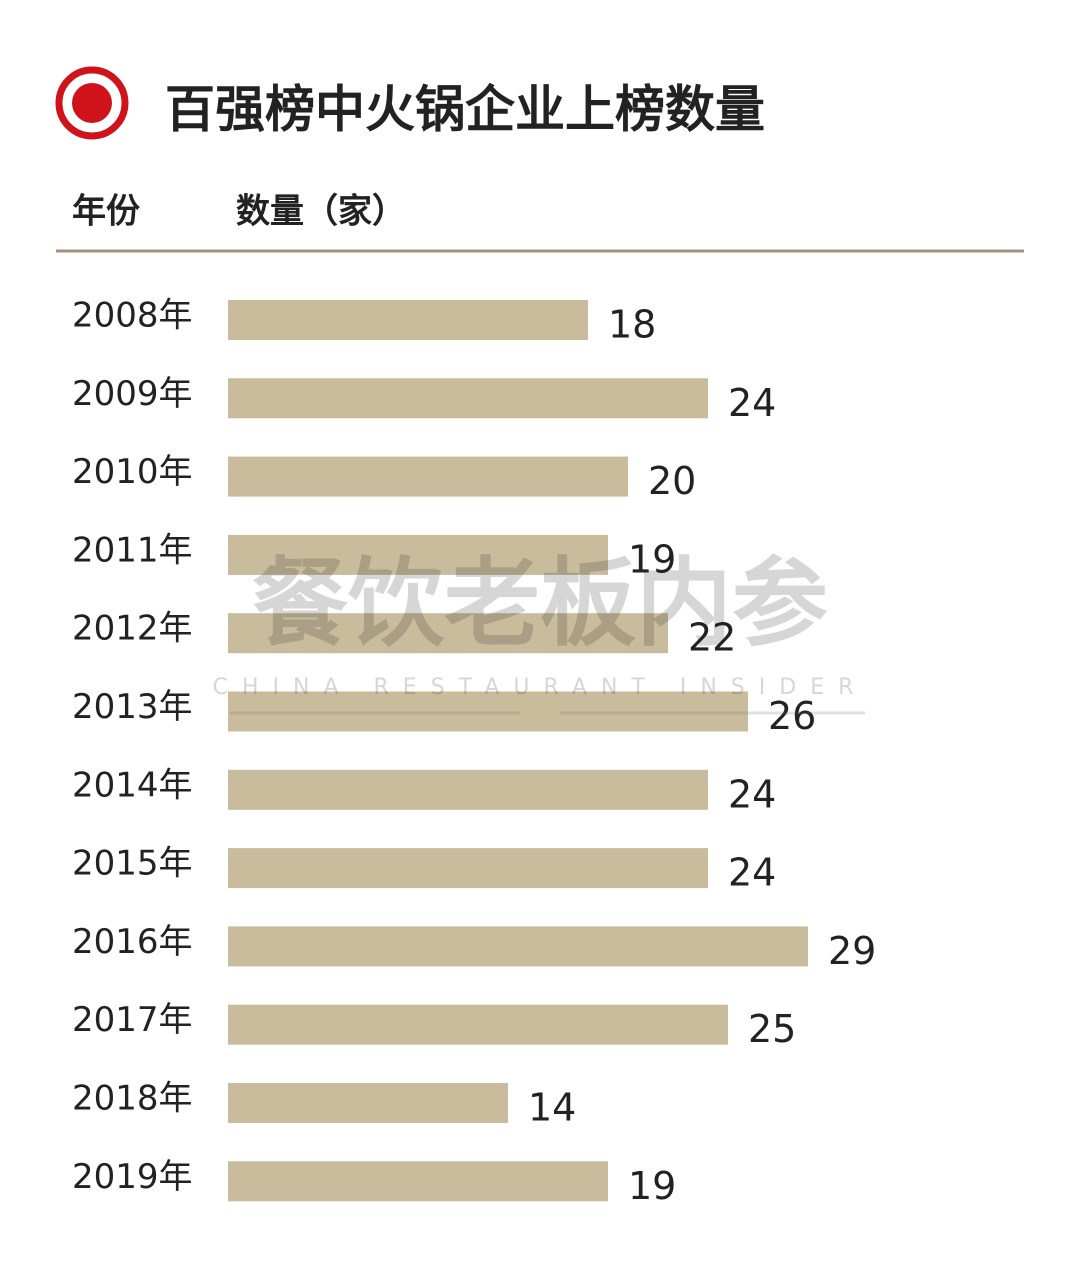  Describe the element at coordinates (132, 472) in the screenshot. I see `category-label: 2010年` at that location.